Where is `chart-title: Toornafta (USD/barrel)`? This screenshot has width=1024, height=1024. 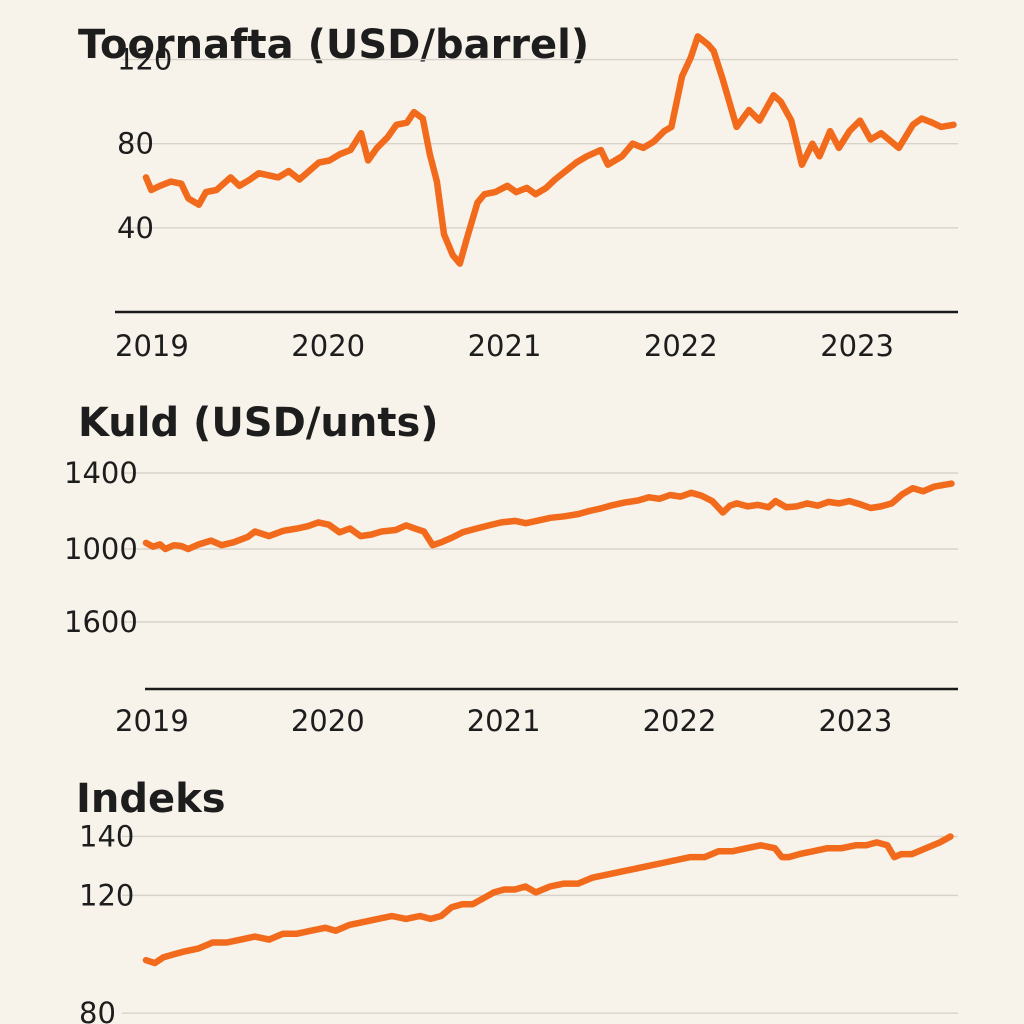 chart-title: Toornafta (USD/barrel) is located at coordinates (333, 45).